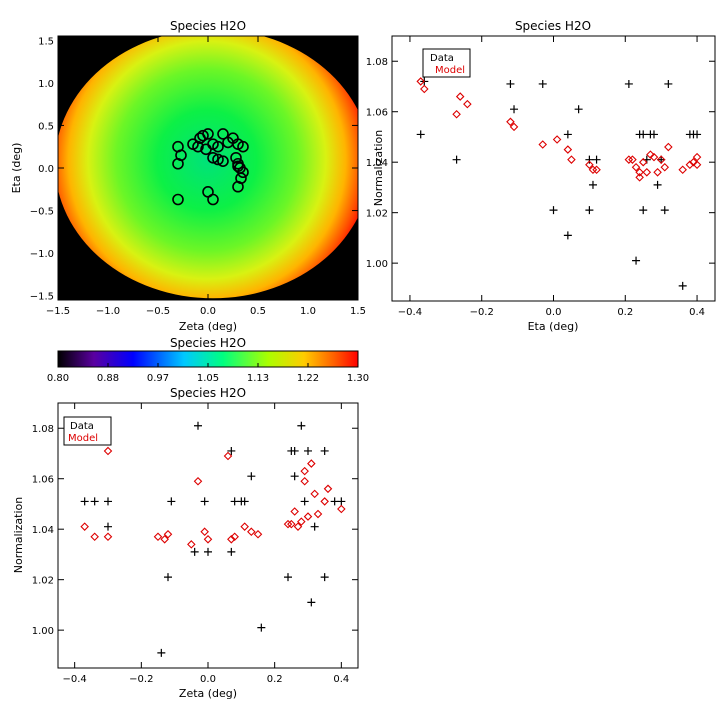 The height and width of the screenshot is (720, 720). What do you see at coordinates (46, 84) in the screenshot?
I see `map-y-tick-label: 1.0` at bounding box center [46, 84].